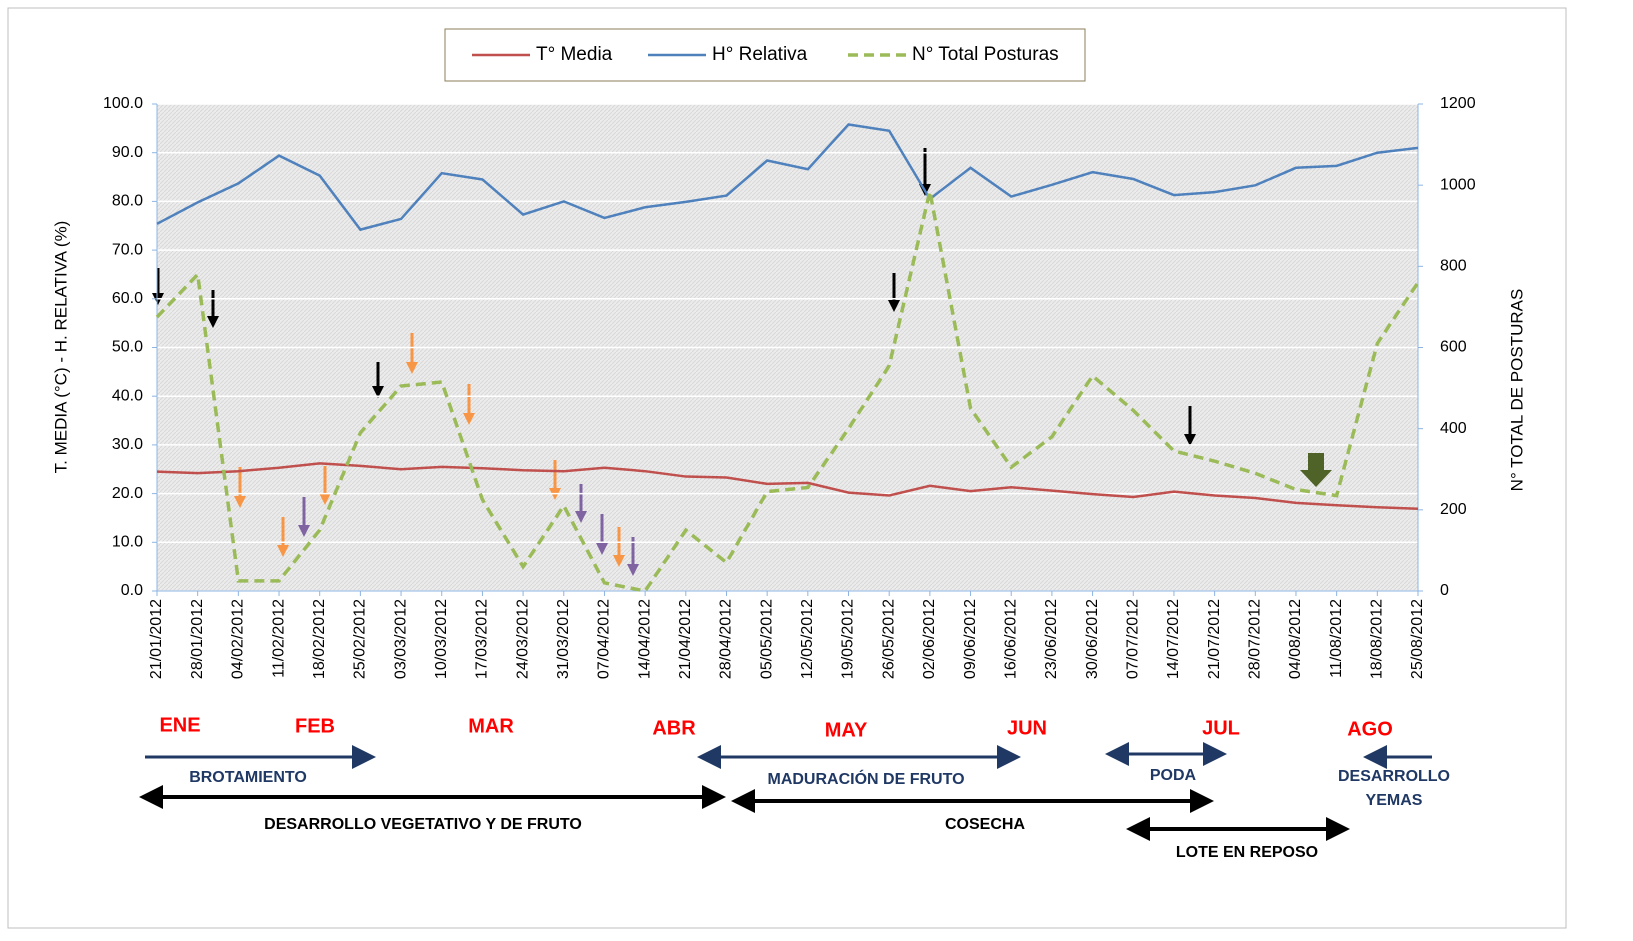  Describe the element at coordinates (127, 444) in the screenshot. I see `y-tick-label: 30.0` at that location.